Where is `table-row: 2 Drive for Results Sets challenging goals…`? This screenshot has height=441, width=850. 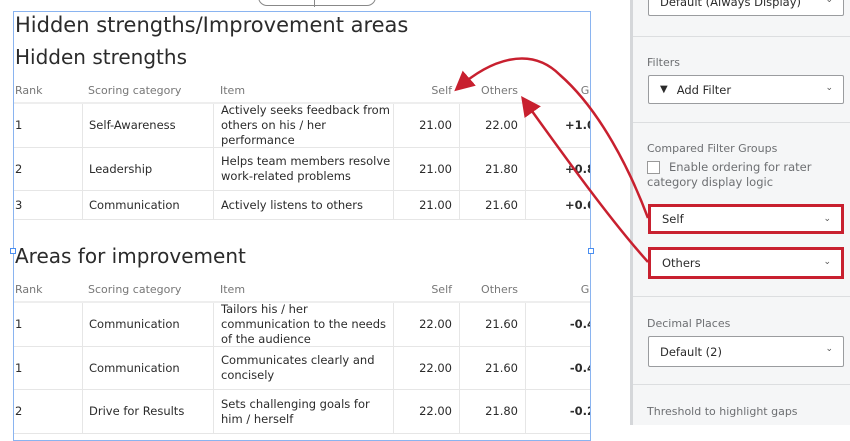 table-row: 2 Drive for Results Sets challenging goals… is located at coordinates (302, 412).